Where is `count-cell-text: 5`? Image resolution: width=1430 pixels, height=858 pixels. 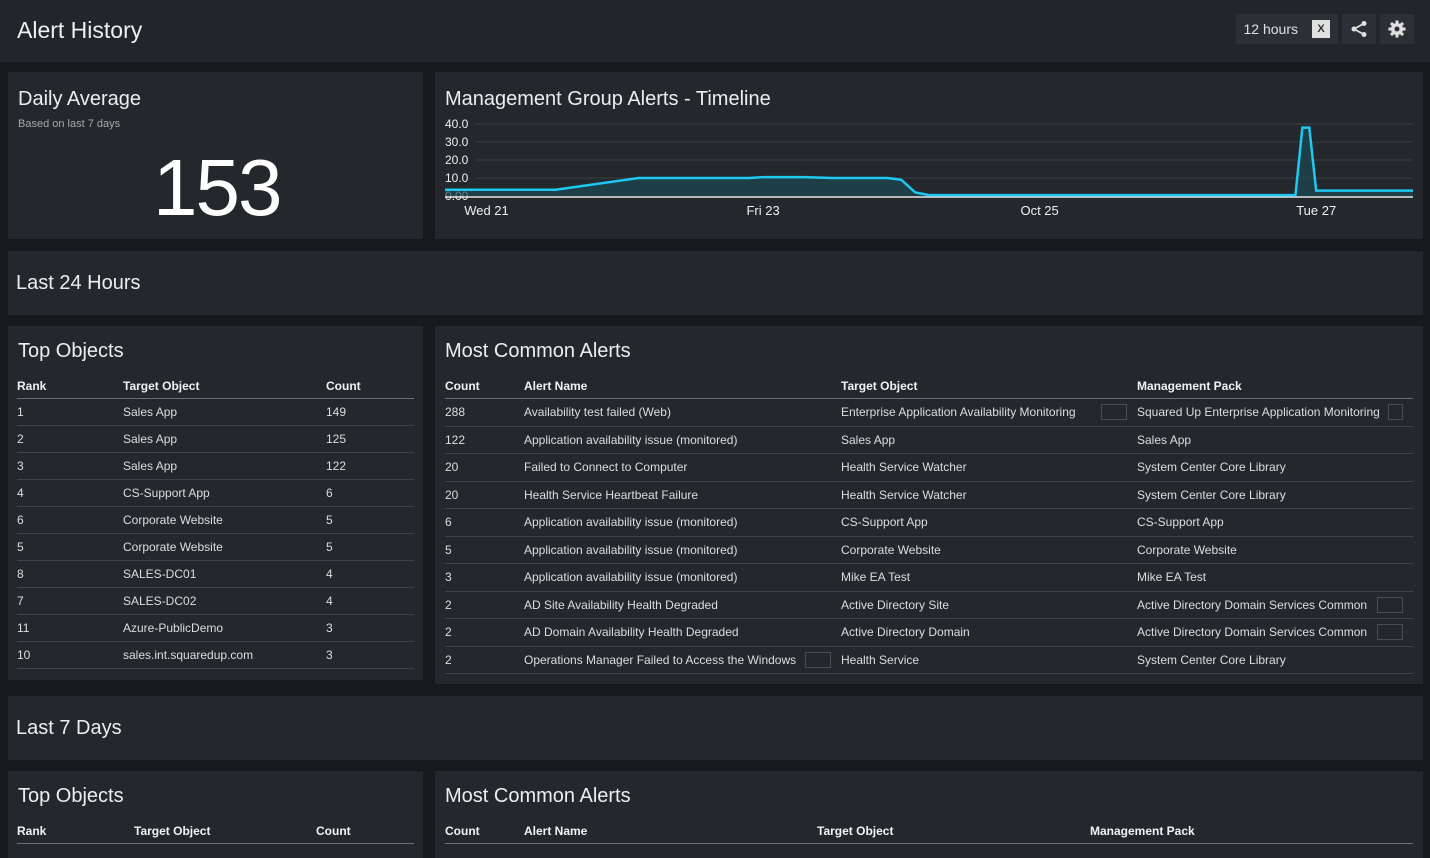
count-cell-text: 5 is located at coordinates (448, 549).